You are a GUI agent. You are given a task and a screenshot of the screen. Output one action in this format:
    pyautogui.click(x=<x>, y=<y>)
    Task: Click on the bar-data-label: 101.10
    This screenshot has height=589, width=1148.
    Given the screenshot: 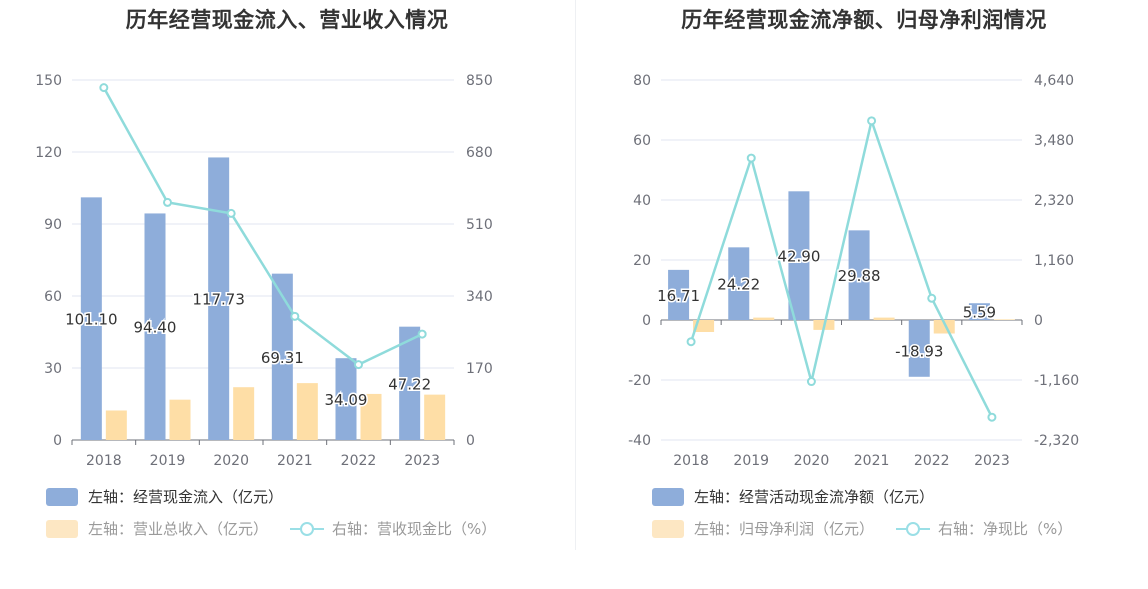 What is the action you would take?
    pyautogui.click(x=91, y=320)
    